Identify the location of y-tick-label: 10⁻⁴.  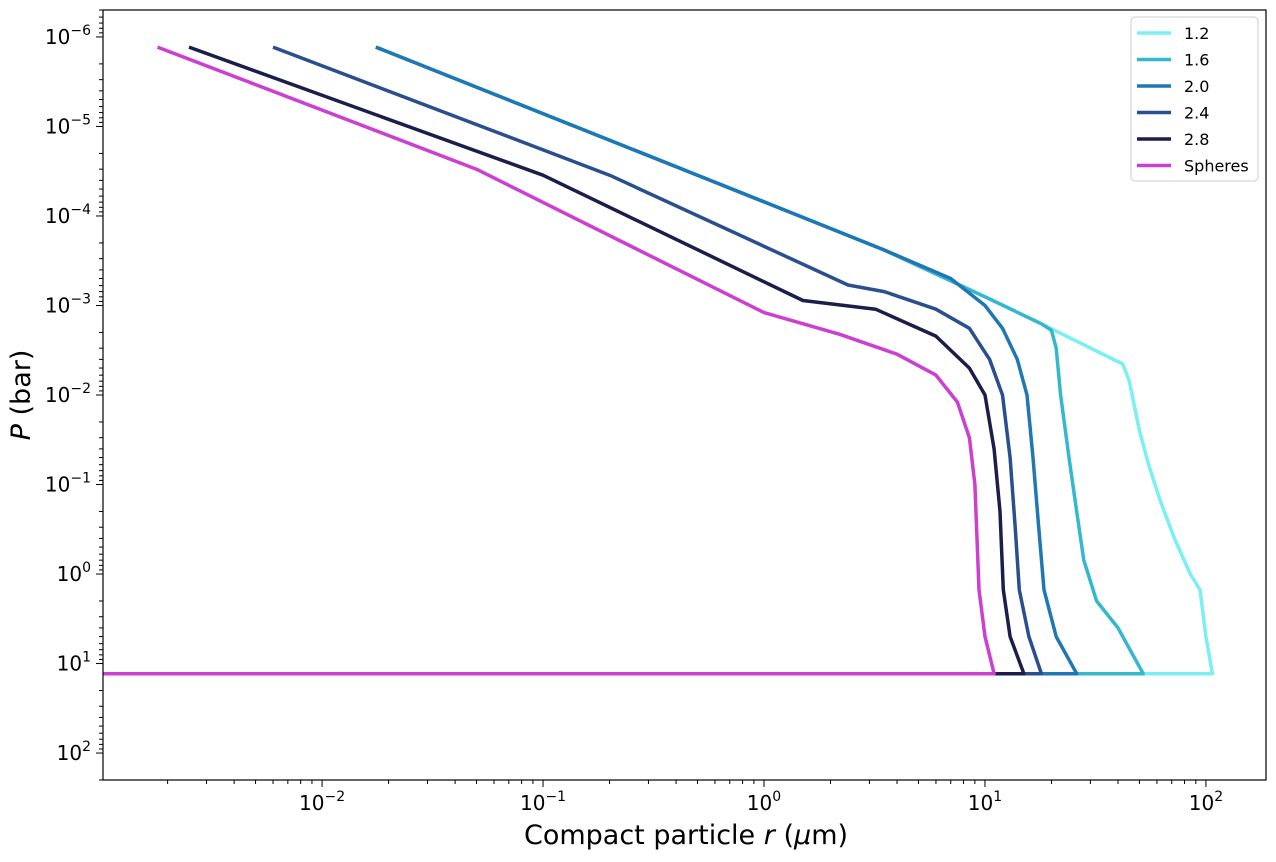
(68, 215).